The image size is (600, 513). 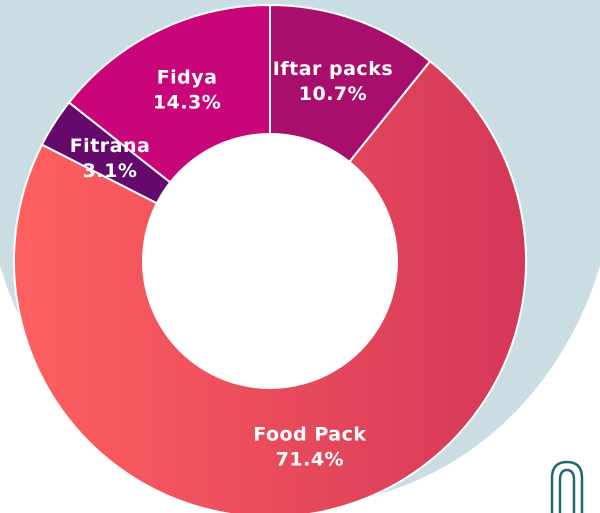 What do you see at coordinates (187, 103) in the screenshot?
I see `slice-value: 14.3%` at bounding box center [187, 103].